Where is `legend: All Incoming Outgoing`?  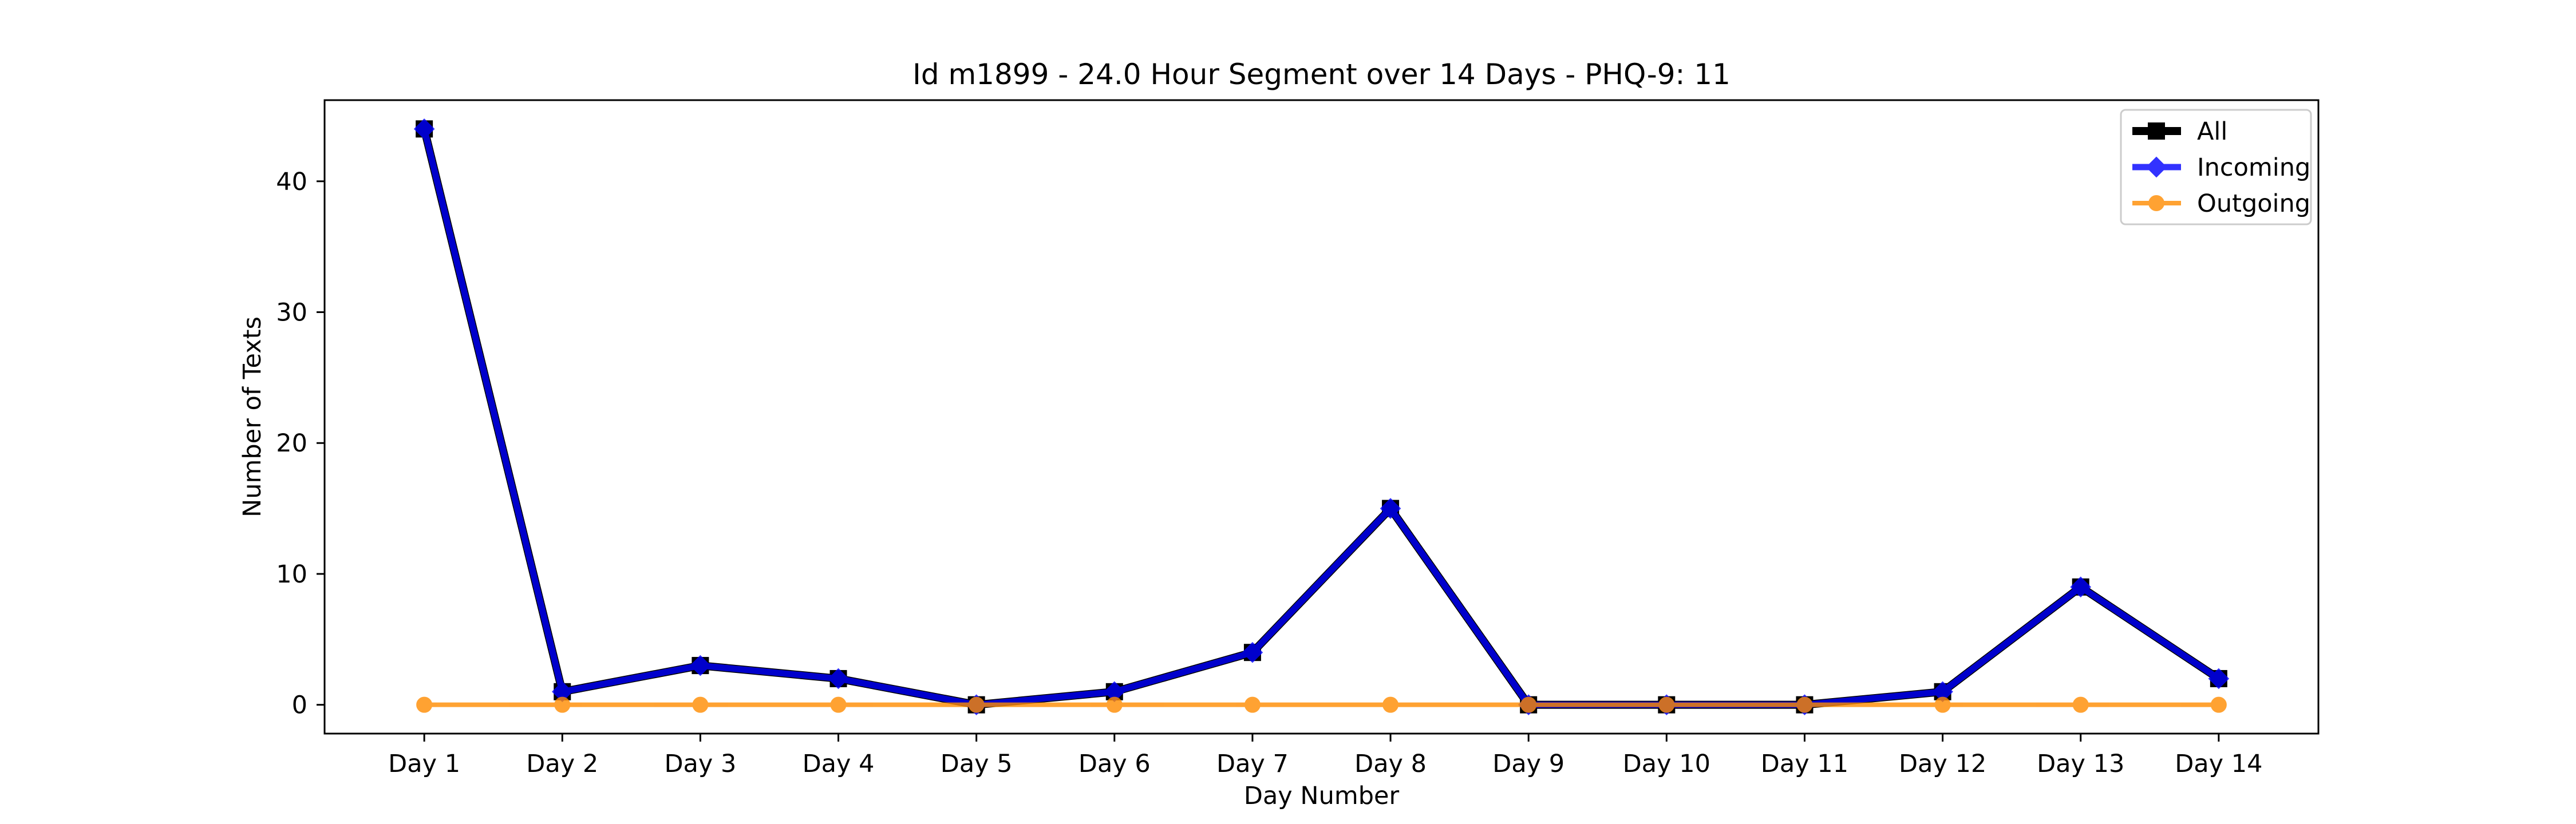
legend: All Incoming Outgoing is located at coordinates (2216, 167).